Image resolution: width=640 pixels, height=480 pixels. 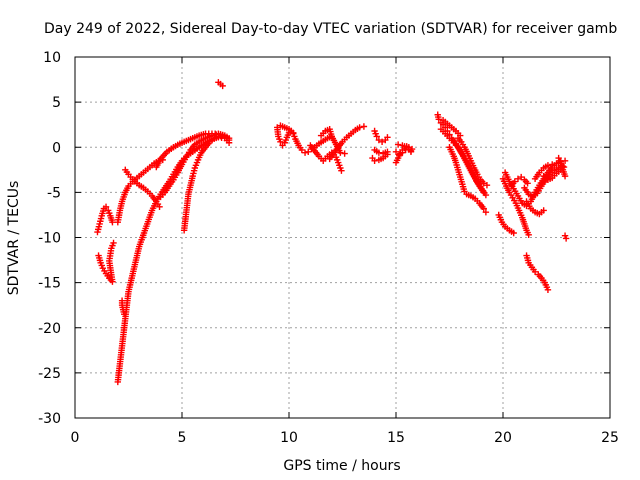 I want to click on x-axis-label: GPS time / hours, so click(x=341, y=466).